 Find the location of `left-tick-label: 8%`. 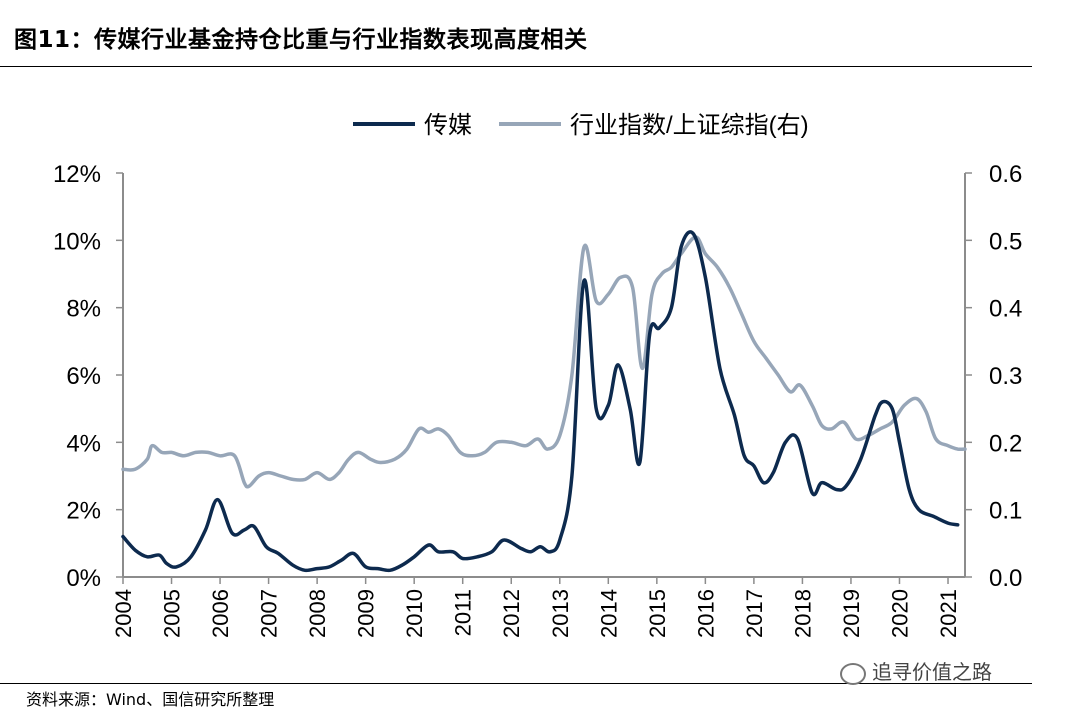

left-tick-label: 8% is located at coordinates (83, 309).